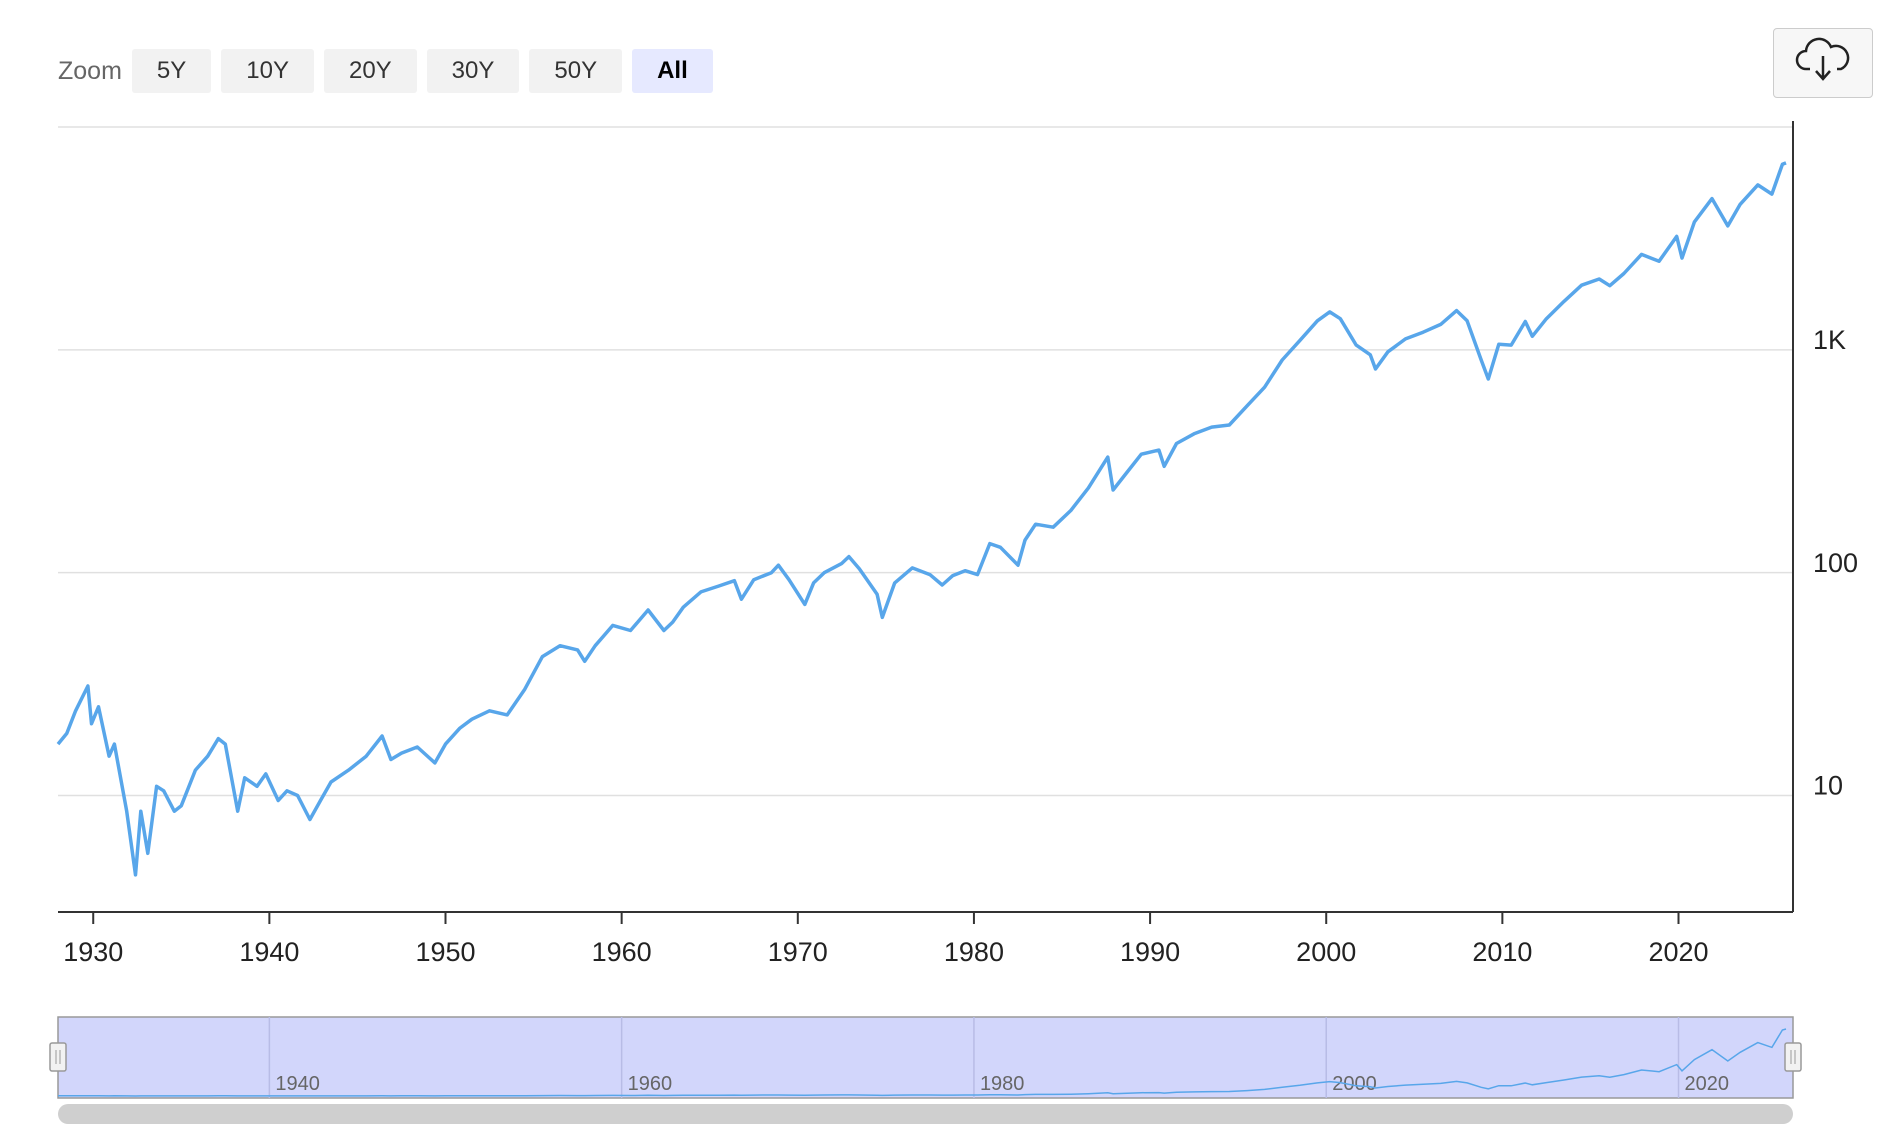  I want to click on zoom-button: 20Y, so click(370, 71).